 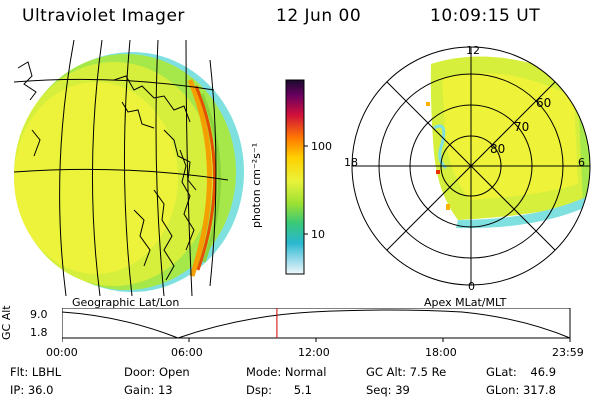 I want to click on mlt-12-label: 12, so click(x=473, y=50).